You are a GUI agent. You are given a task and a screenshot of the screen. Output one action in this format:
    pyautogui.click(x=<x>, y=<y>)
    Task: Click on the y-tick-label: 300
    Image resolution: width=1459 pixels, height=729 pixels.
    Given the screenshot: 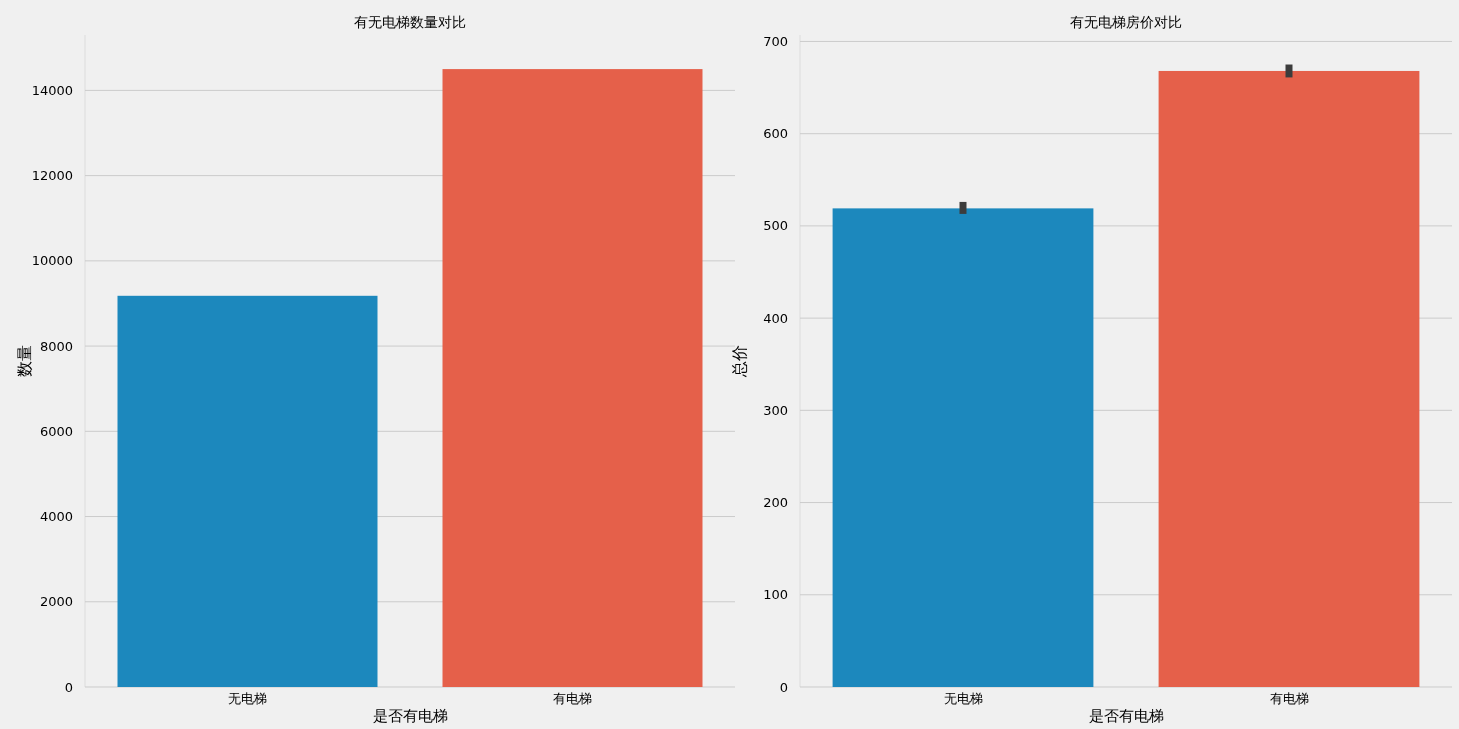 What is the action you would take?
    pyautogui.click(x=775, y=410)
    